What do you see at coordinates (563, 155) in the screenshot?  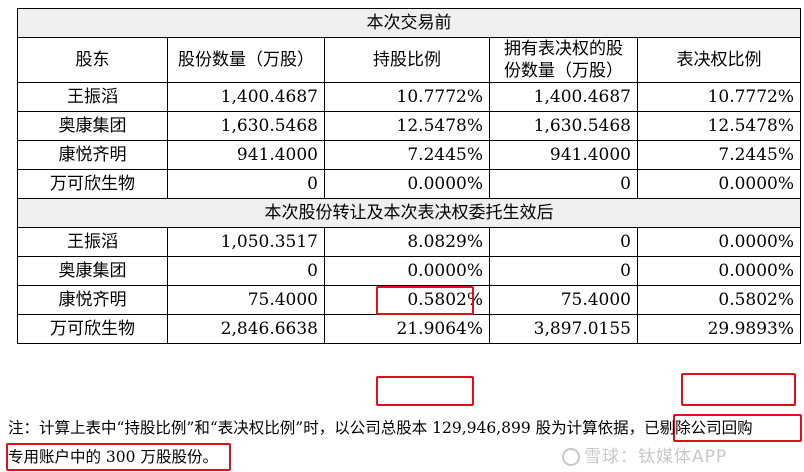 I see `cell-vote-shares: 941.4000` at bounding box center [563, 155].